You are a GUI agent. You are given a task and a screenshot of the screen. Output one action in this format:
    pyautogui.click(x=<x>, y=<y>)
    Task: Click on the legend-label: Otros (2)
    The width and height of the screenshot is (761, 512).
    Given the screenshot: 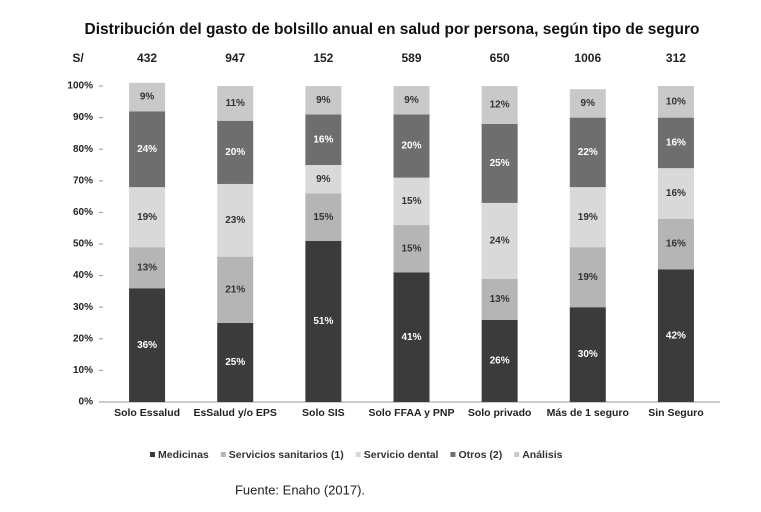 What is the action you would take?
    pyautogui.click(x=480, y=455)
    